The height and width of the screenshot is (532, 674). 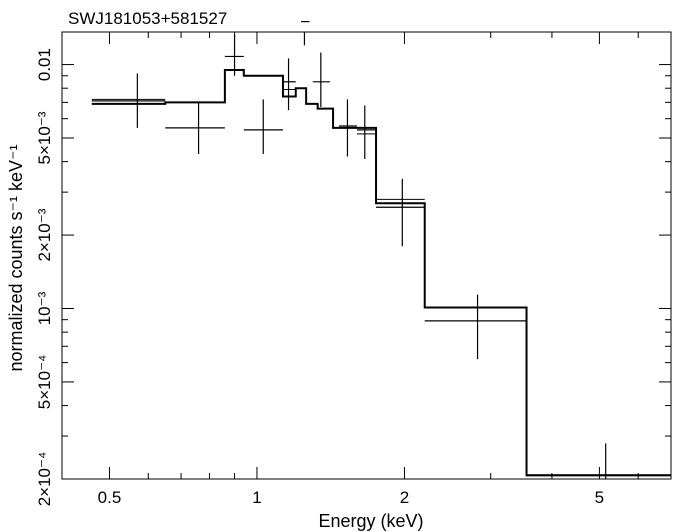 What do you see at coordinates (16, 257) in the screenshot?
I see `y-axis-label: normalized counts s⁻¹ keV⁻¹` at bounding box center [16, 257].